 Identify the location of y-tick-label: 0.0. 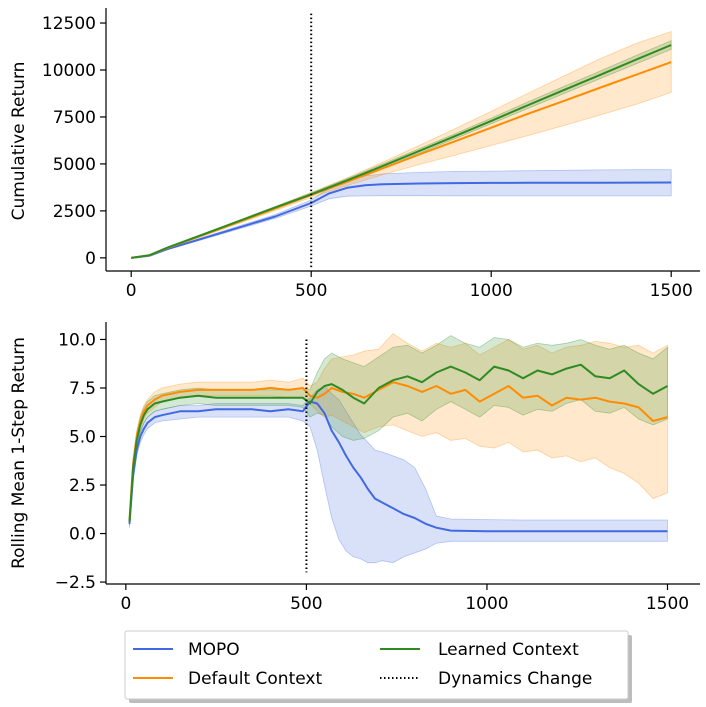
(82, 535).